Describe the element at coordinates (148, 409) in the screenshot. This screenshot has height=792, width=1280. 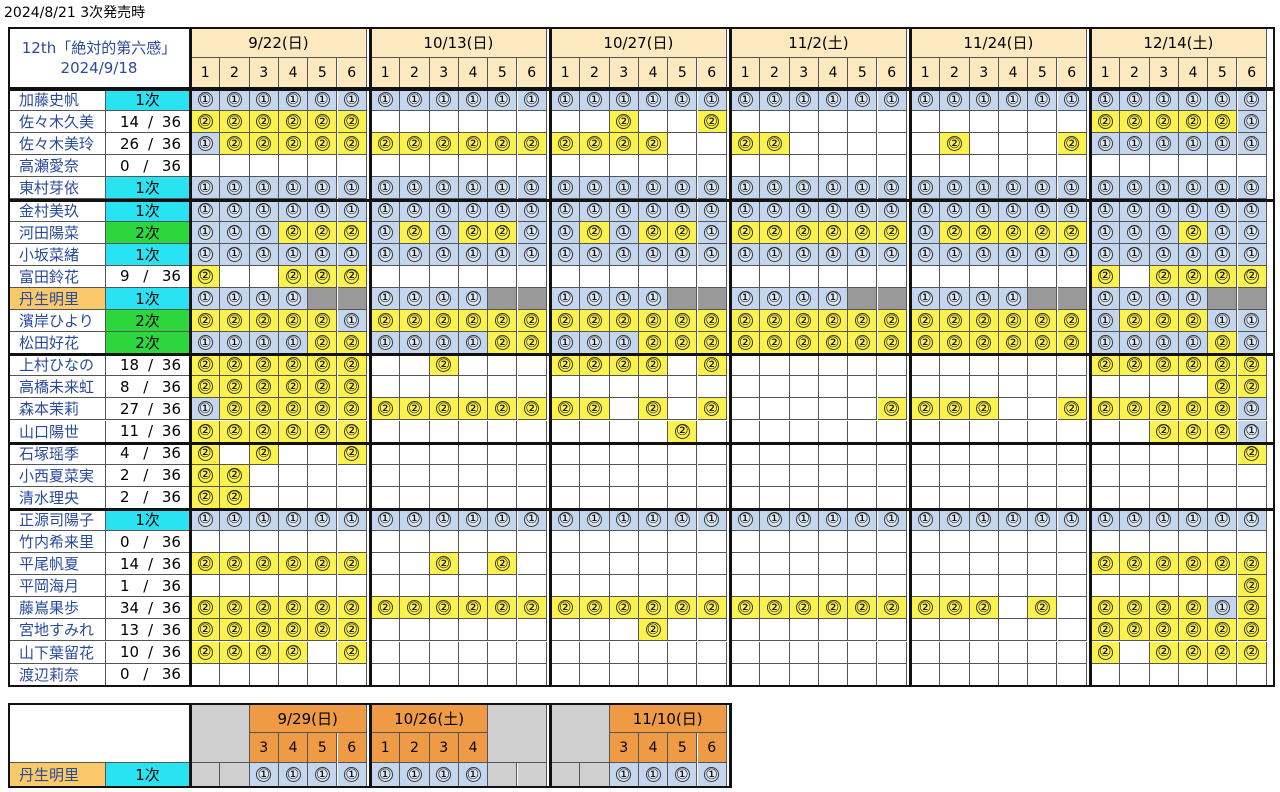
I see `win-count: 27/36` at that location.